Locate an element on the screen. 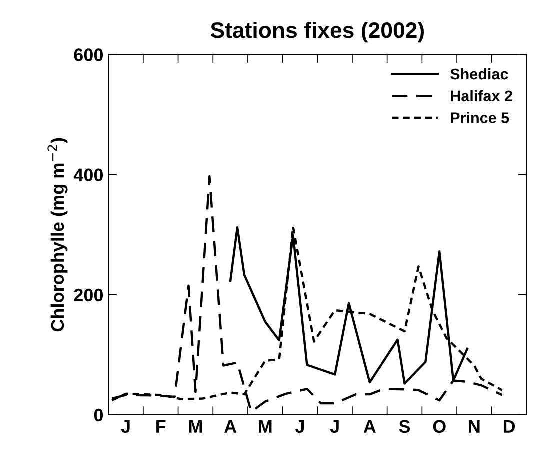 The image size is (543, 456). legend-label: Prince 5 is located at coordinates (480, 118).